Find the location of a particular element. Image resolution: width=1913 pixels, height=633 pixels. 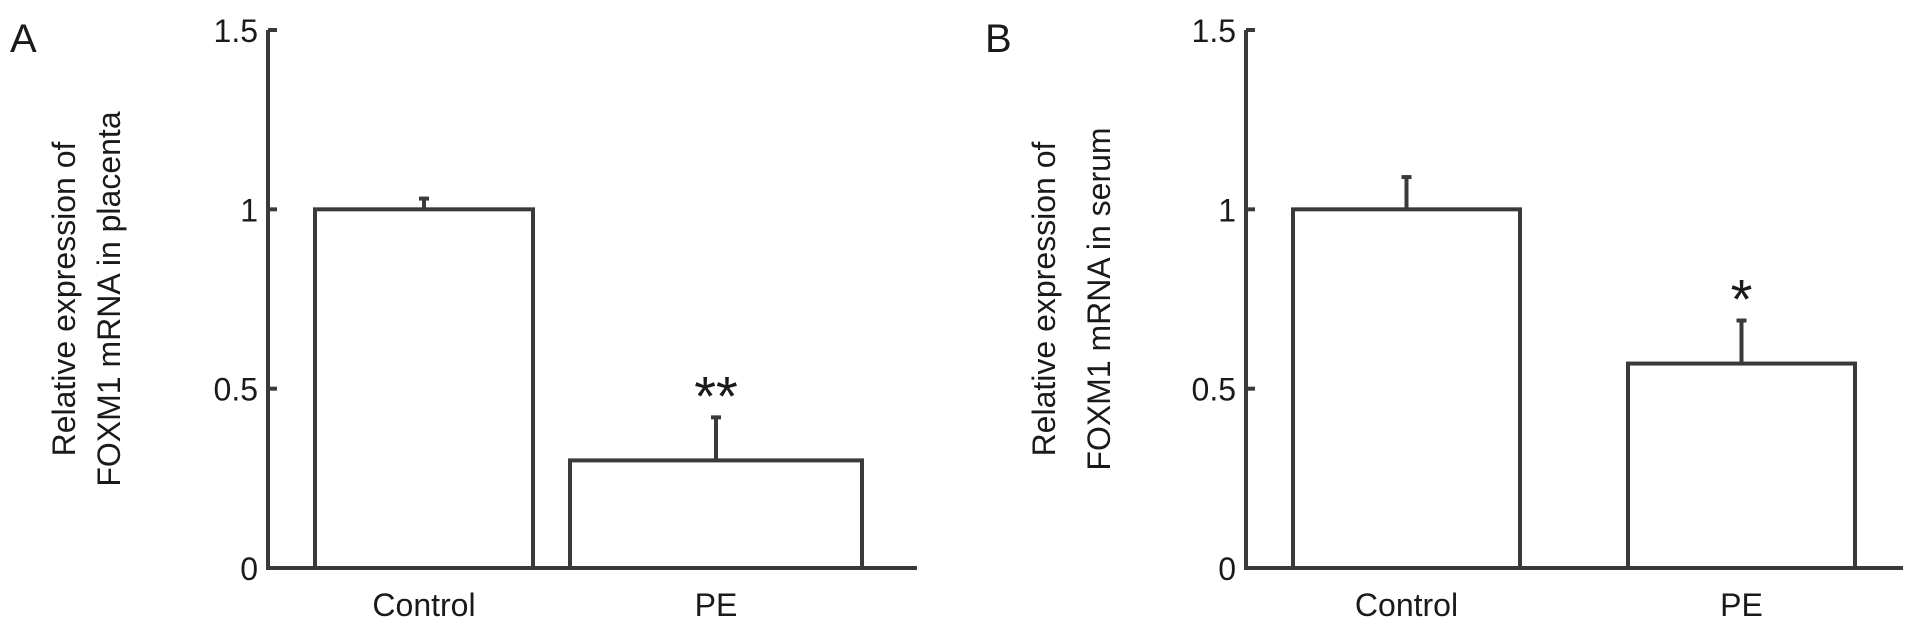

y-axis-label: FOXM1 mRNA in placenta is located at coordinates (109, 298).